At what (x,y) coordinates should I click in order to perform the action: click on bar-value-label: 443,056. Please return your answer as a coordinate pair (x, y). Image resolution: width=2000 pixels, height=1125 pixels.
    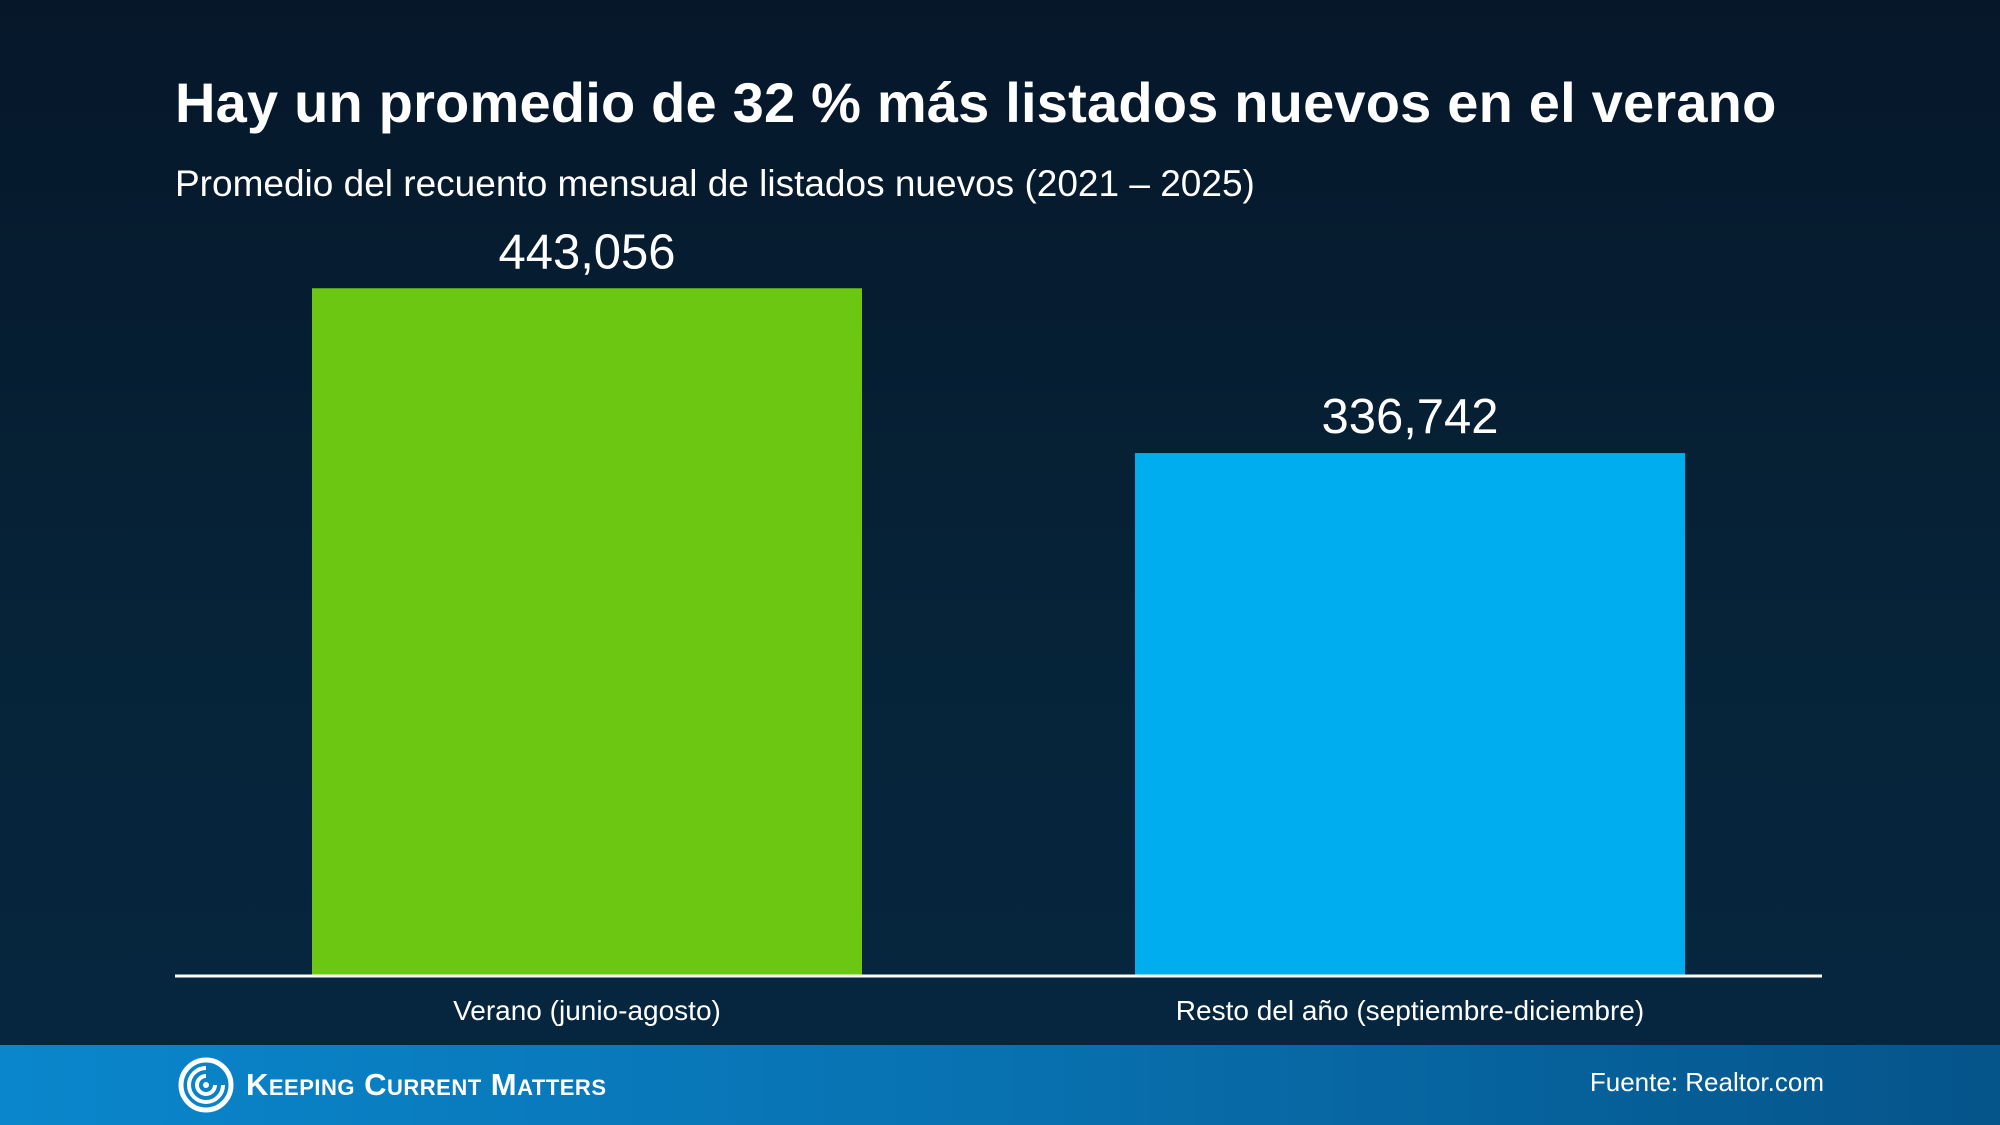
    Looking at the image, I should click on (586, 252).